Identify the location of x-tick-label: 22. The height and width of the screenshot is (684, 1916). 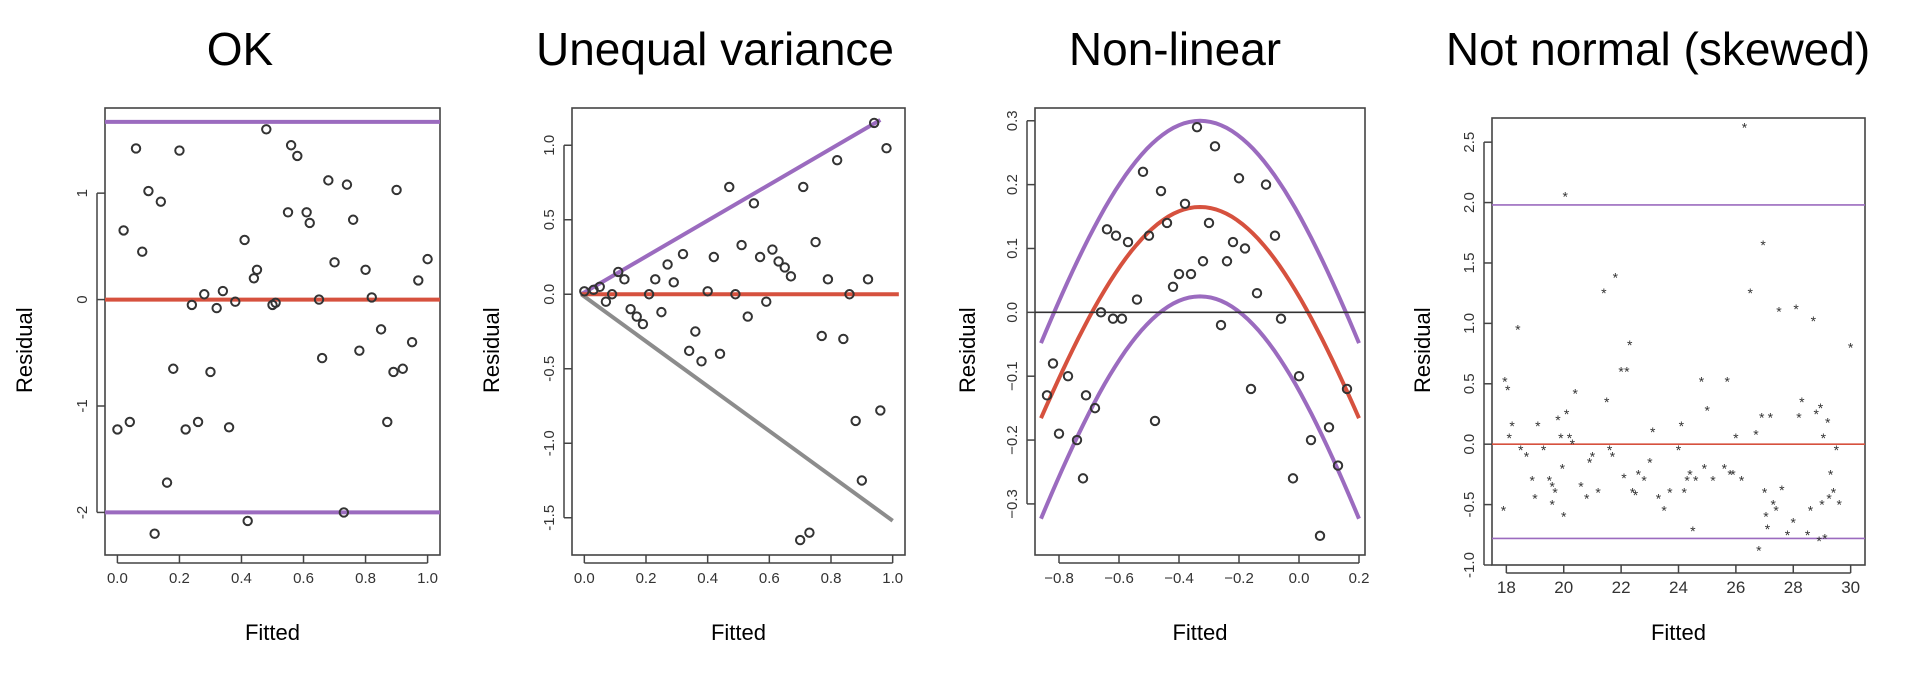
(1621, 587).